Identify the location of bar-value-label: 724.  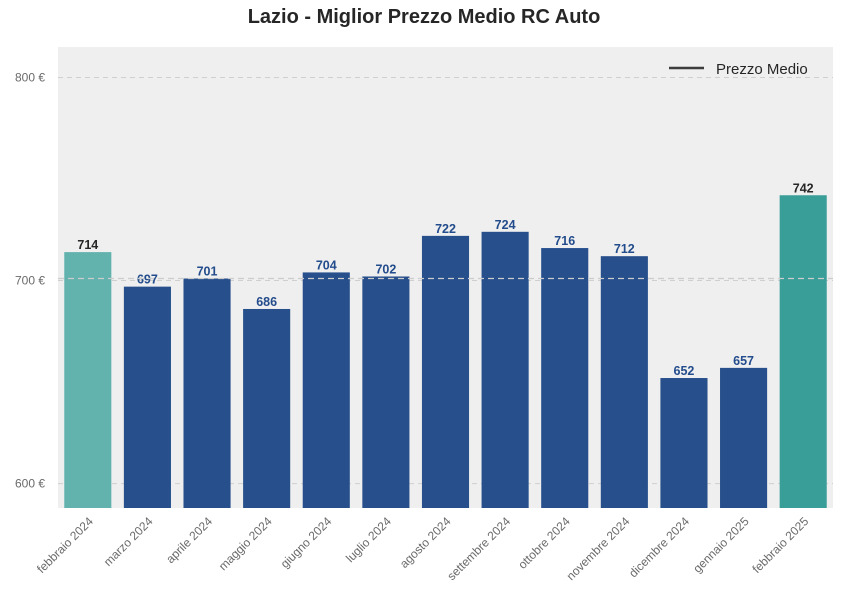
(505, 225).